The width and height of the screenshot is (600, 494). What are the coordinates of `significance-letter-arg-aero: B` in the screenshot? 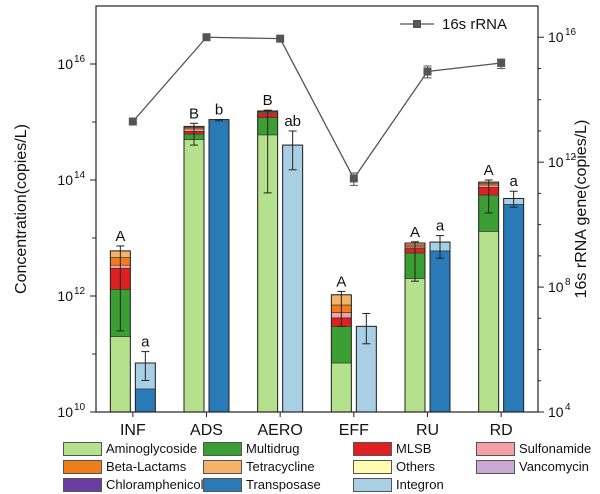 It's located at (268, 100).